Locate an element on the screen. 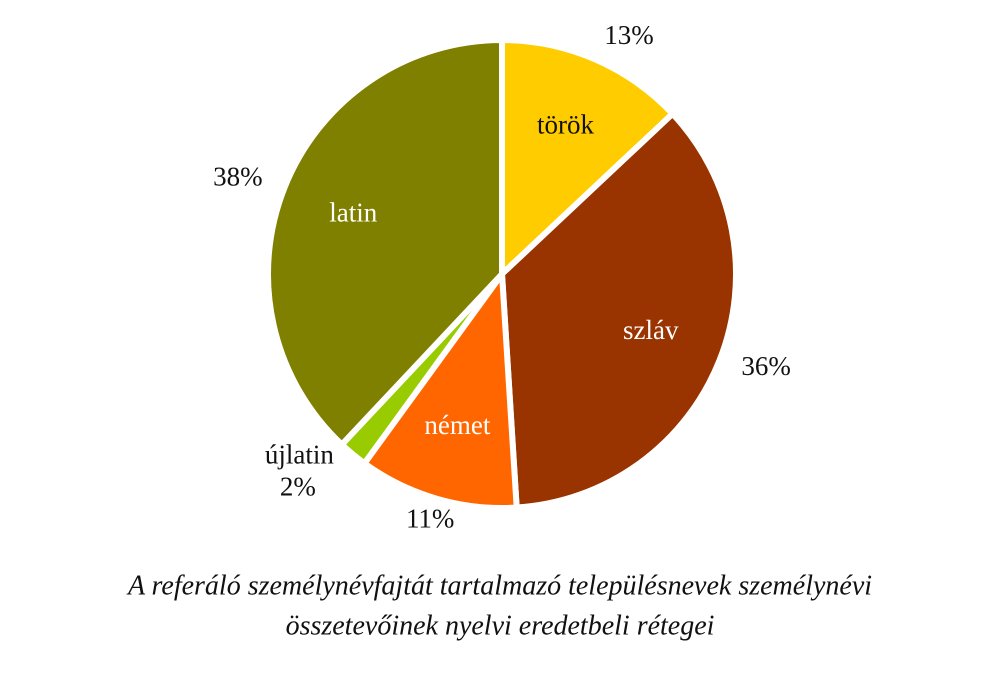  category-label: újlatin is located at coordinates (299, 454).